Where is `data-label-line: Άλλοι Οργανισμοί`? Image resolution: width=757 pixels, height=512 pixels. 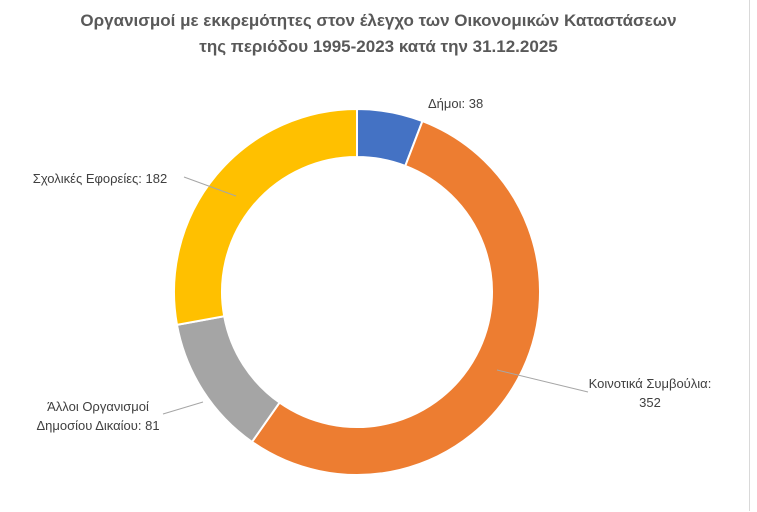
data-label-line: Άλλοι Οργανισμοί is located at coordinates (98, 406).